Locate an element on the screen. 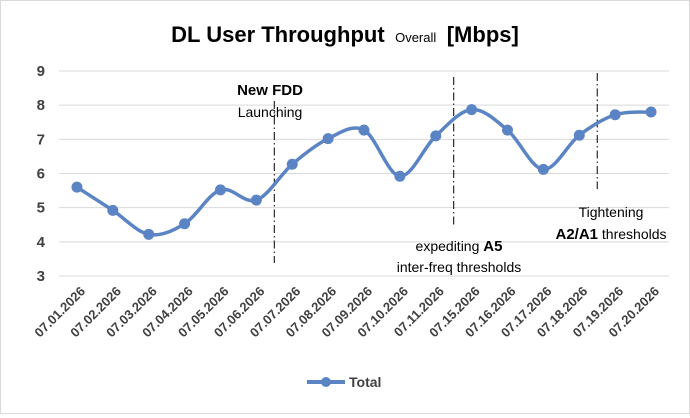 The image size is (690, 418). annotation-expediting-line1: expediting A5 is located at coordinates (459, 246).